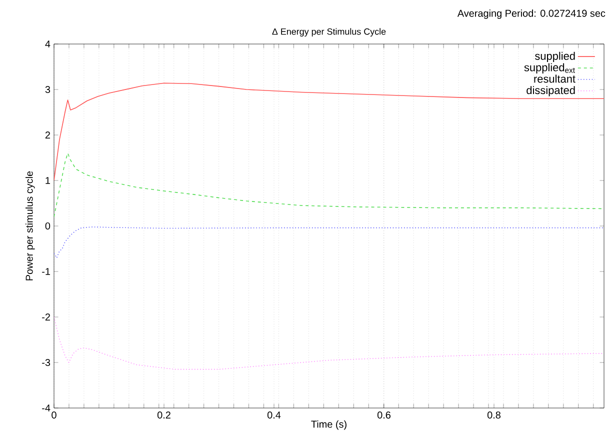 The height and width of the screenshot is (445, 611). Describe the element at coordinates (493, 415) in the screenshot. I see `x-tick-label: 0.8` at that location.